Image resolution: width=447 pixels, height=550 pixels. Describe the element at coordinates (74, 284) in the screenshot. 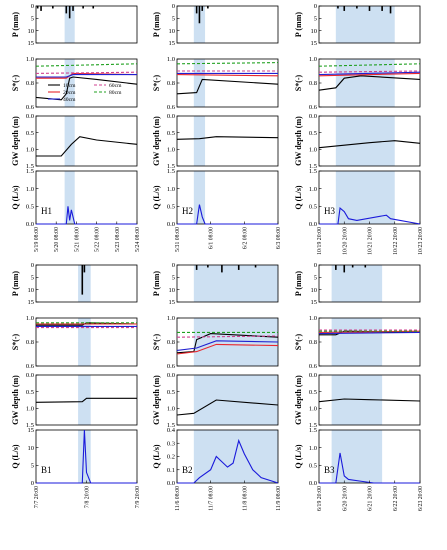

I see `subplot-p-b1: 0 5 10 15 P (mm)` at that location.